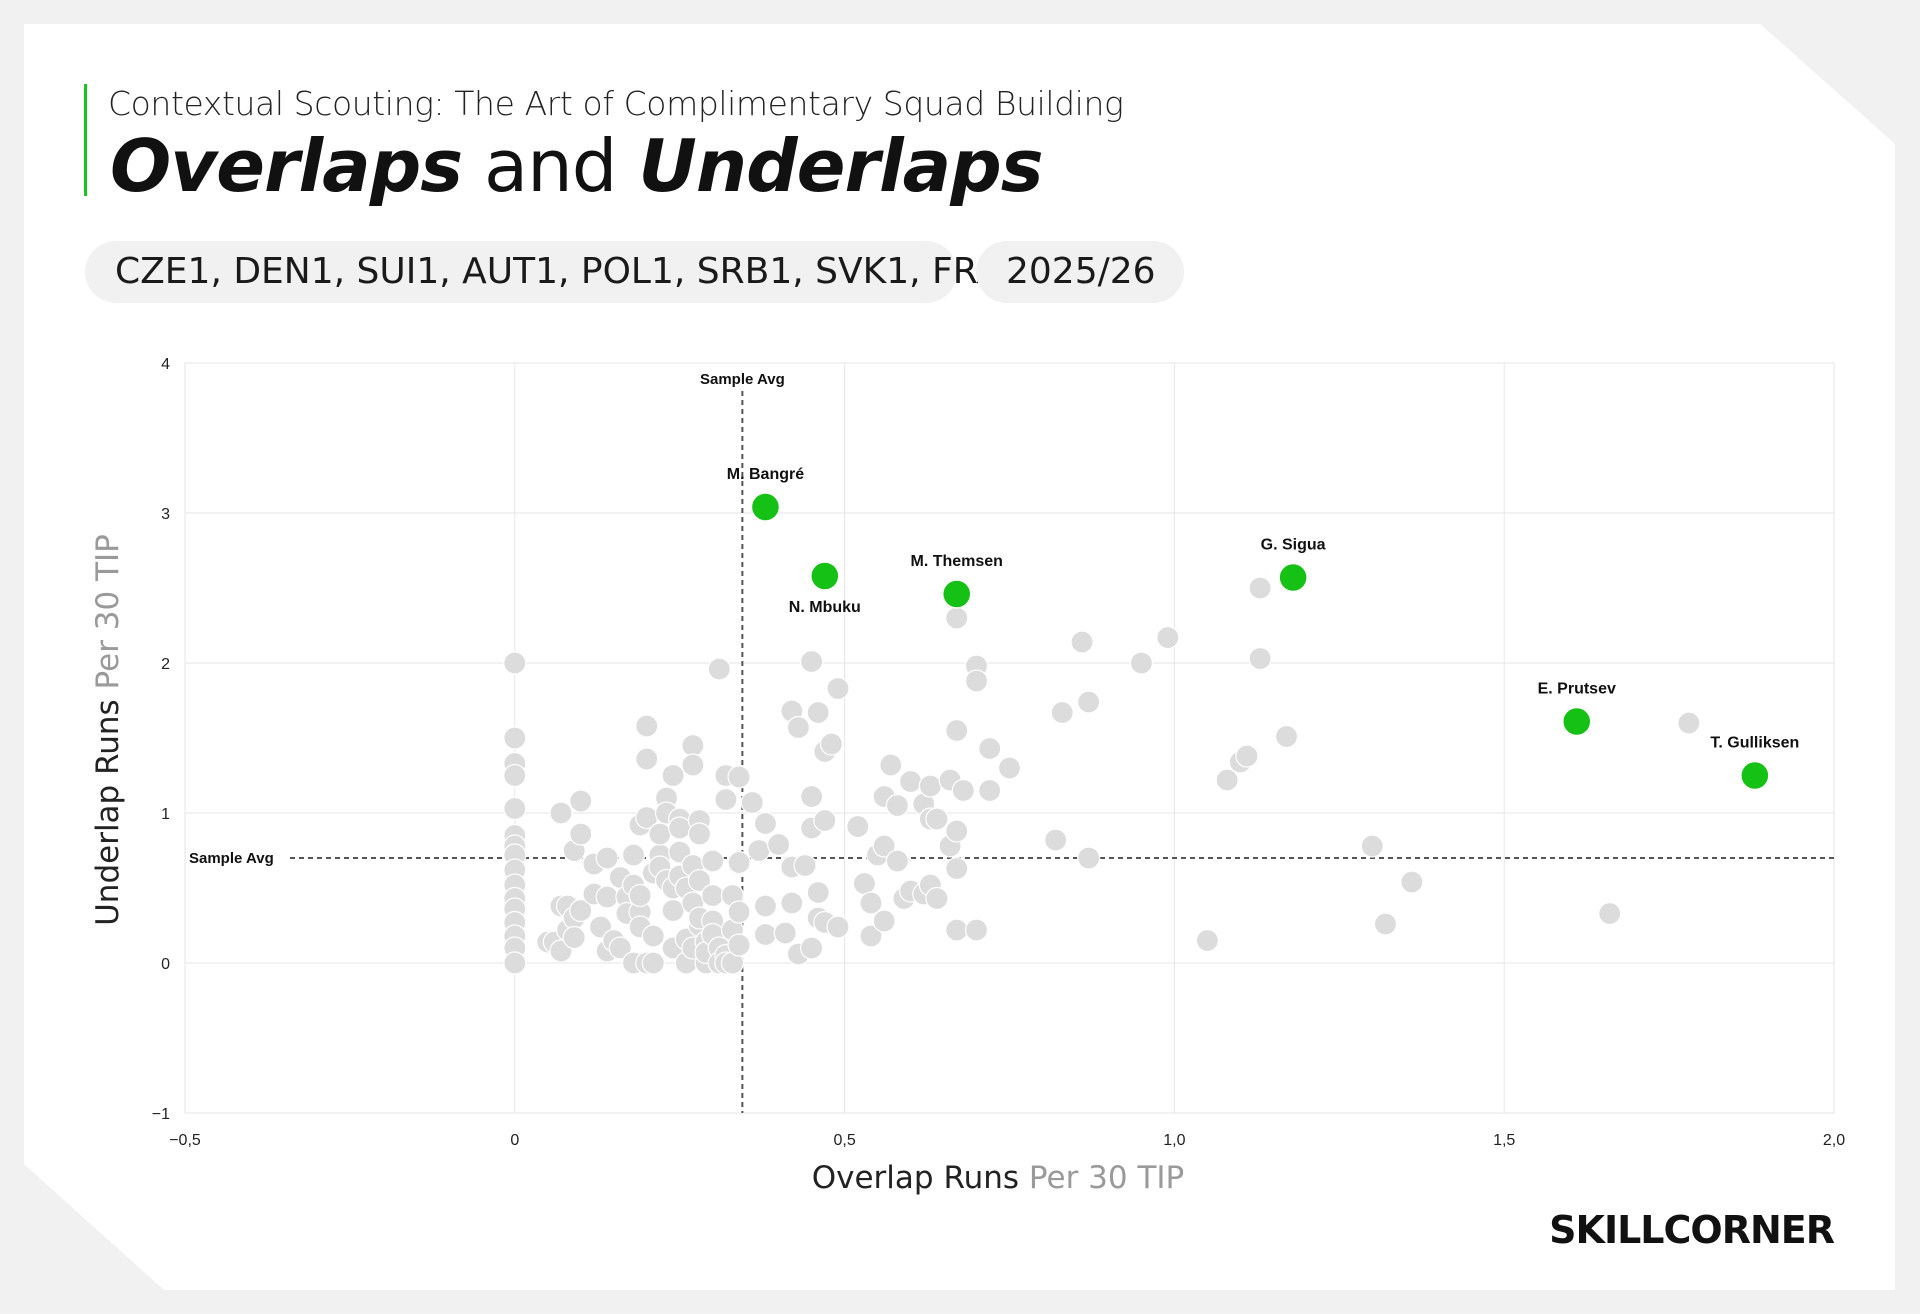 This screenshot has width=1920, height=1314. What do you see at coordinates (1577, 689) in the screenshot?
I see `player-label: E. Prutsev` at bounding box center [1577, 689].